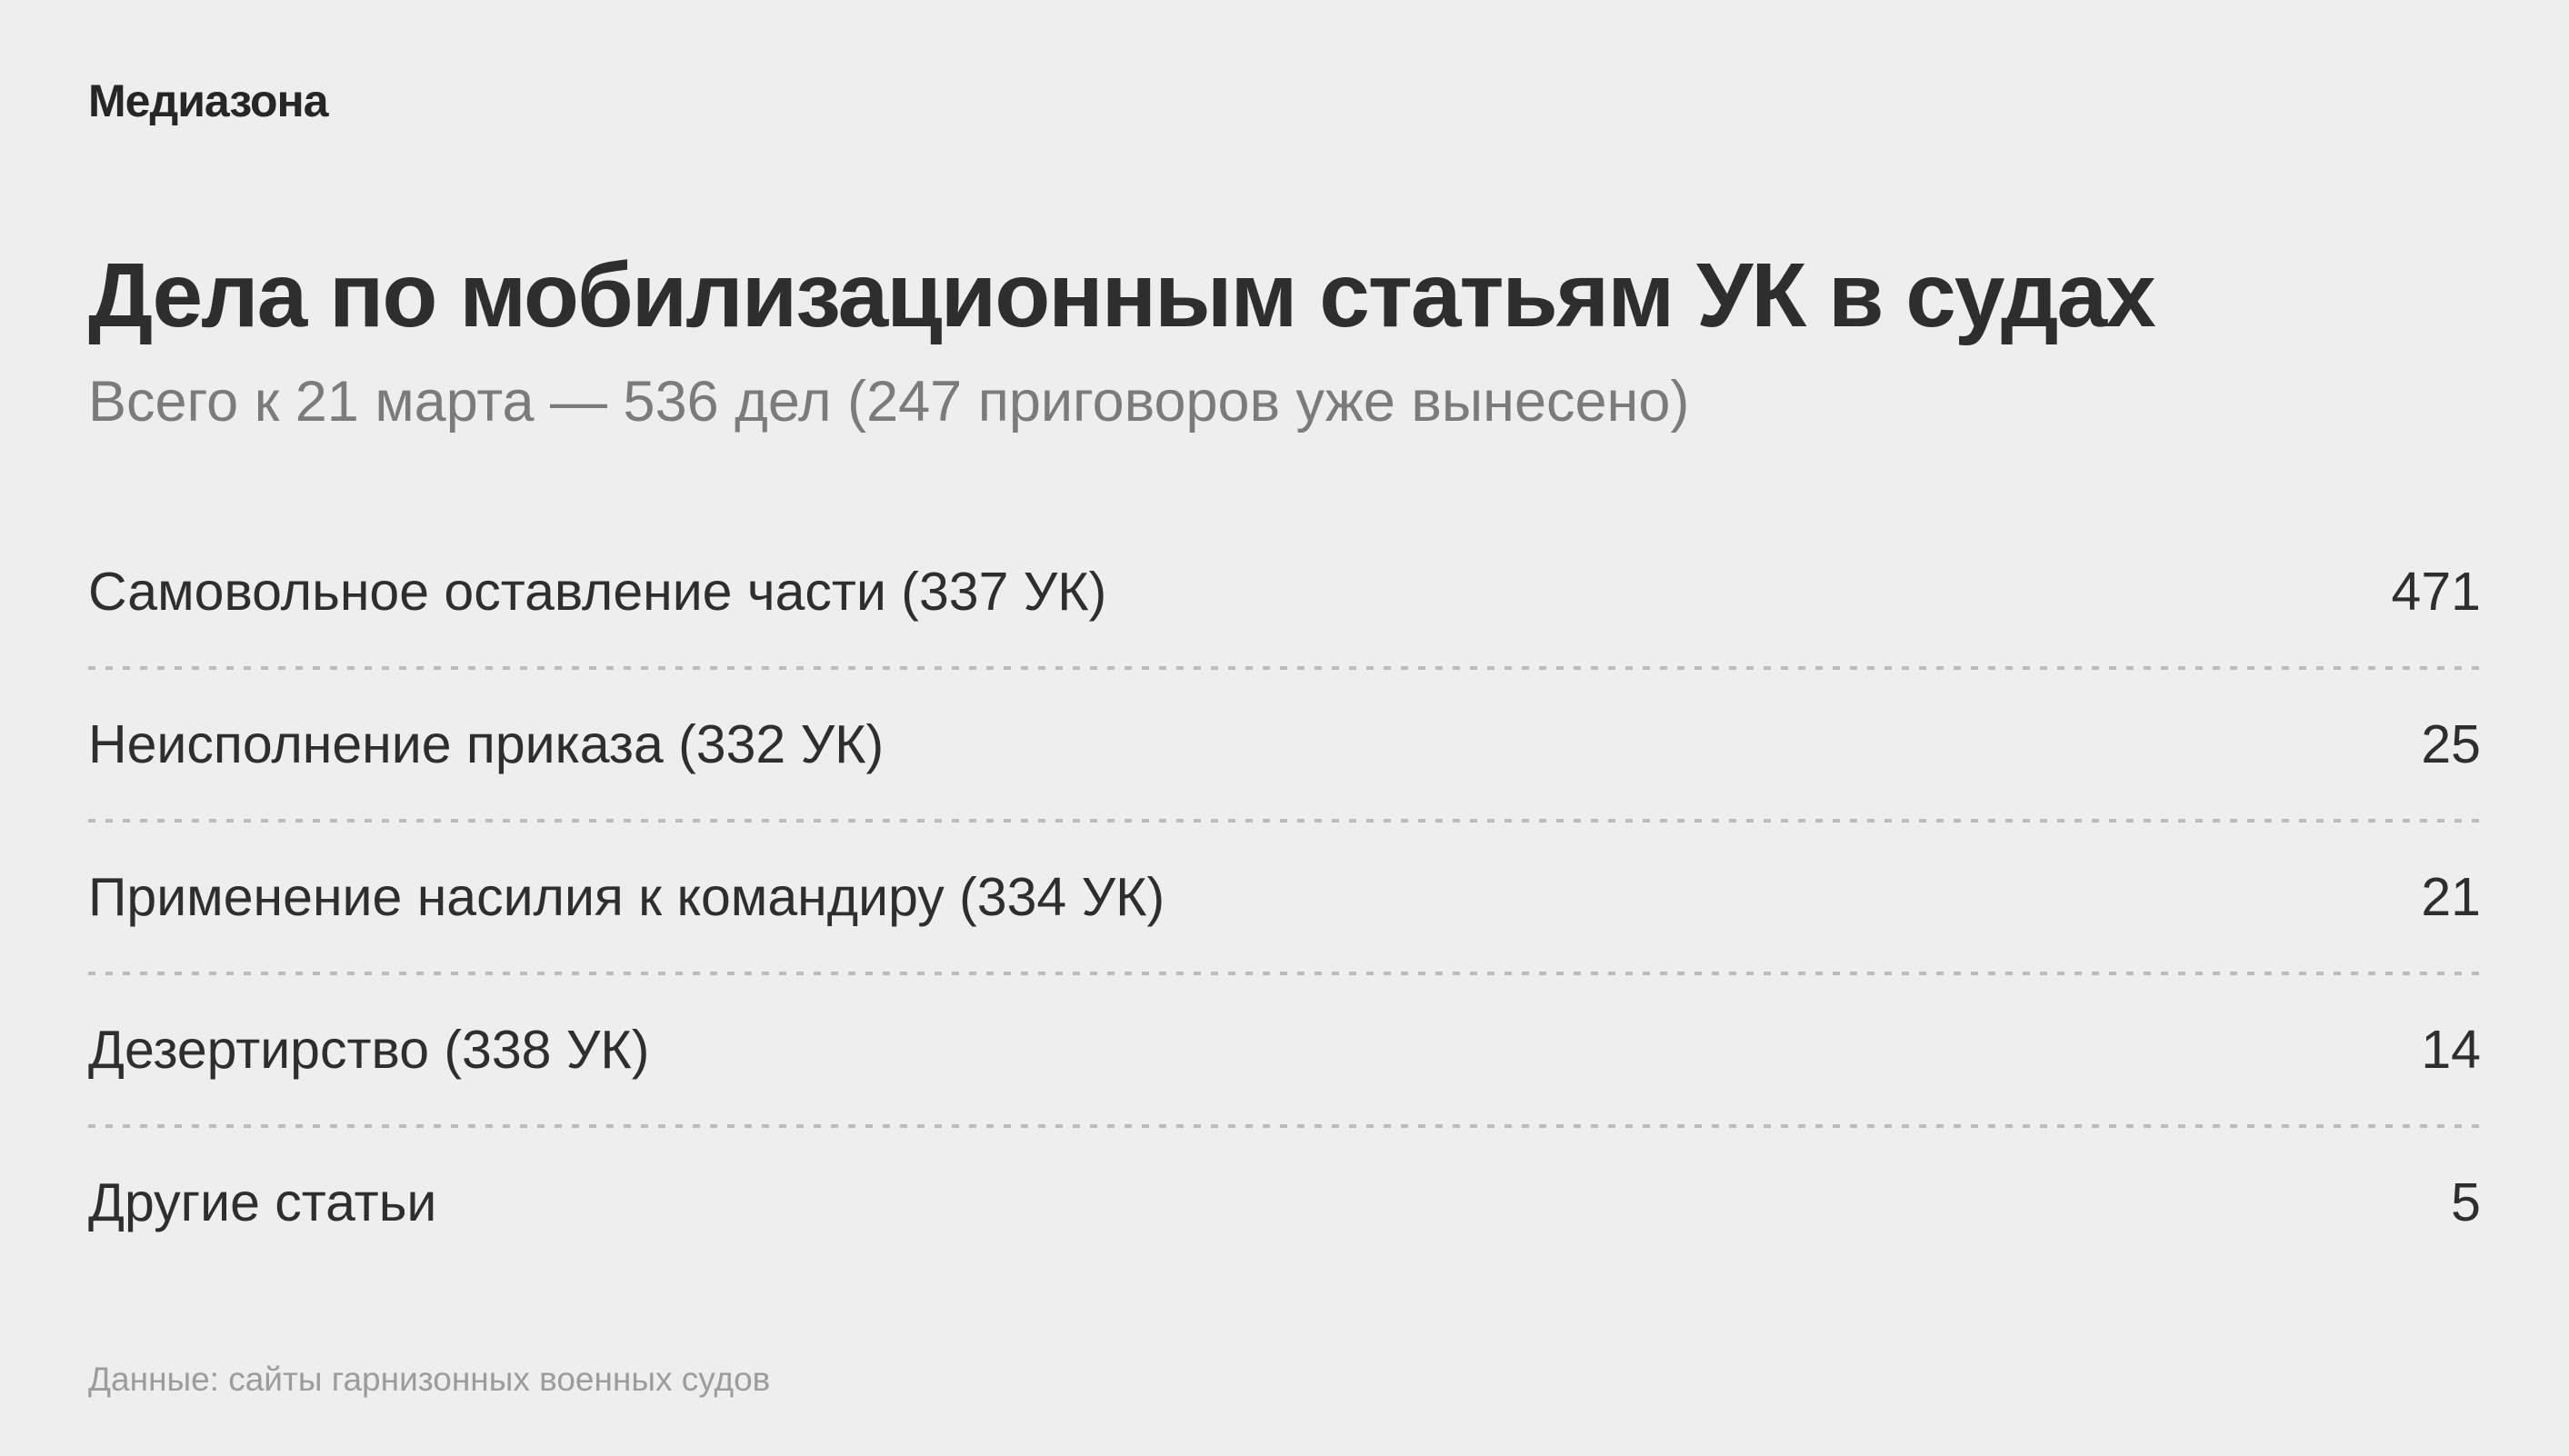 This screenshot has height=1456, width=2569. I want to click on case-article-label: Самовольное оставление части (337 УК), so click(597, 591).